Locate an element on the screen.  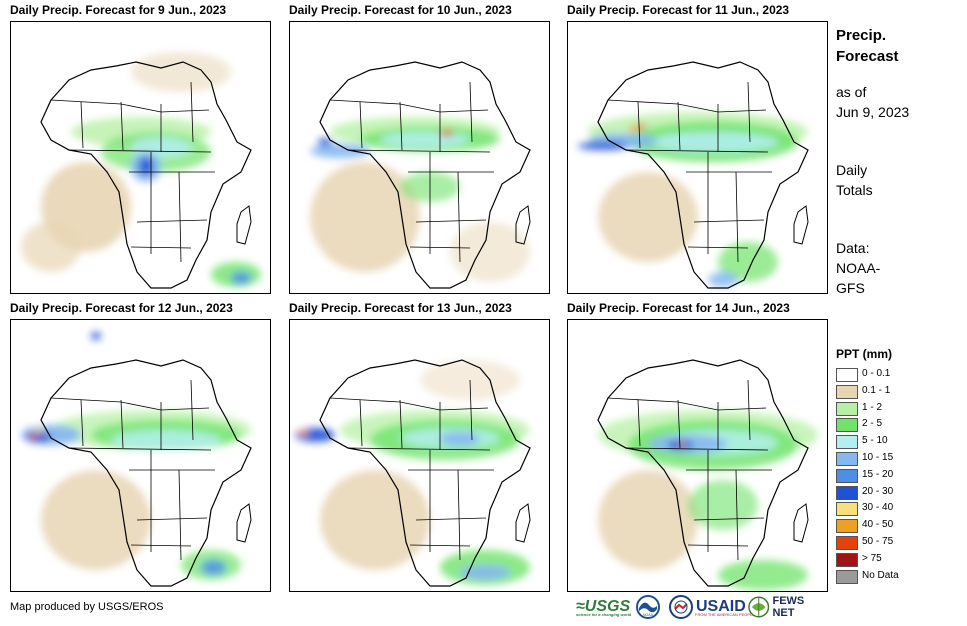
legend-label: 10 - 15 is located at coordinates (878, 457).